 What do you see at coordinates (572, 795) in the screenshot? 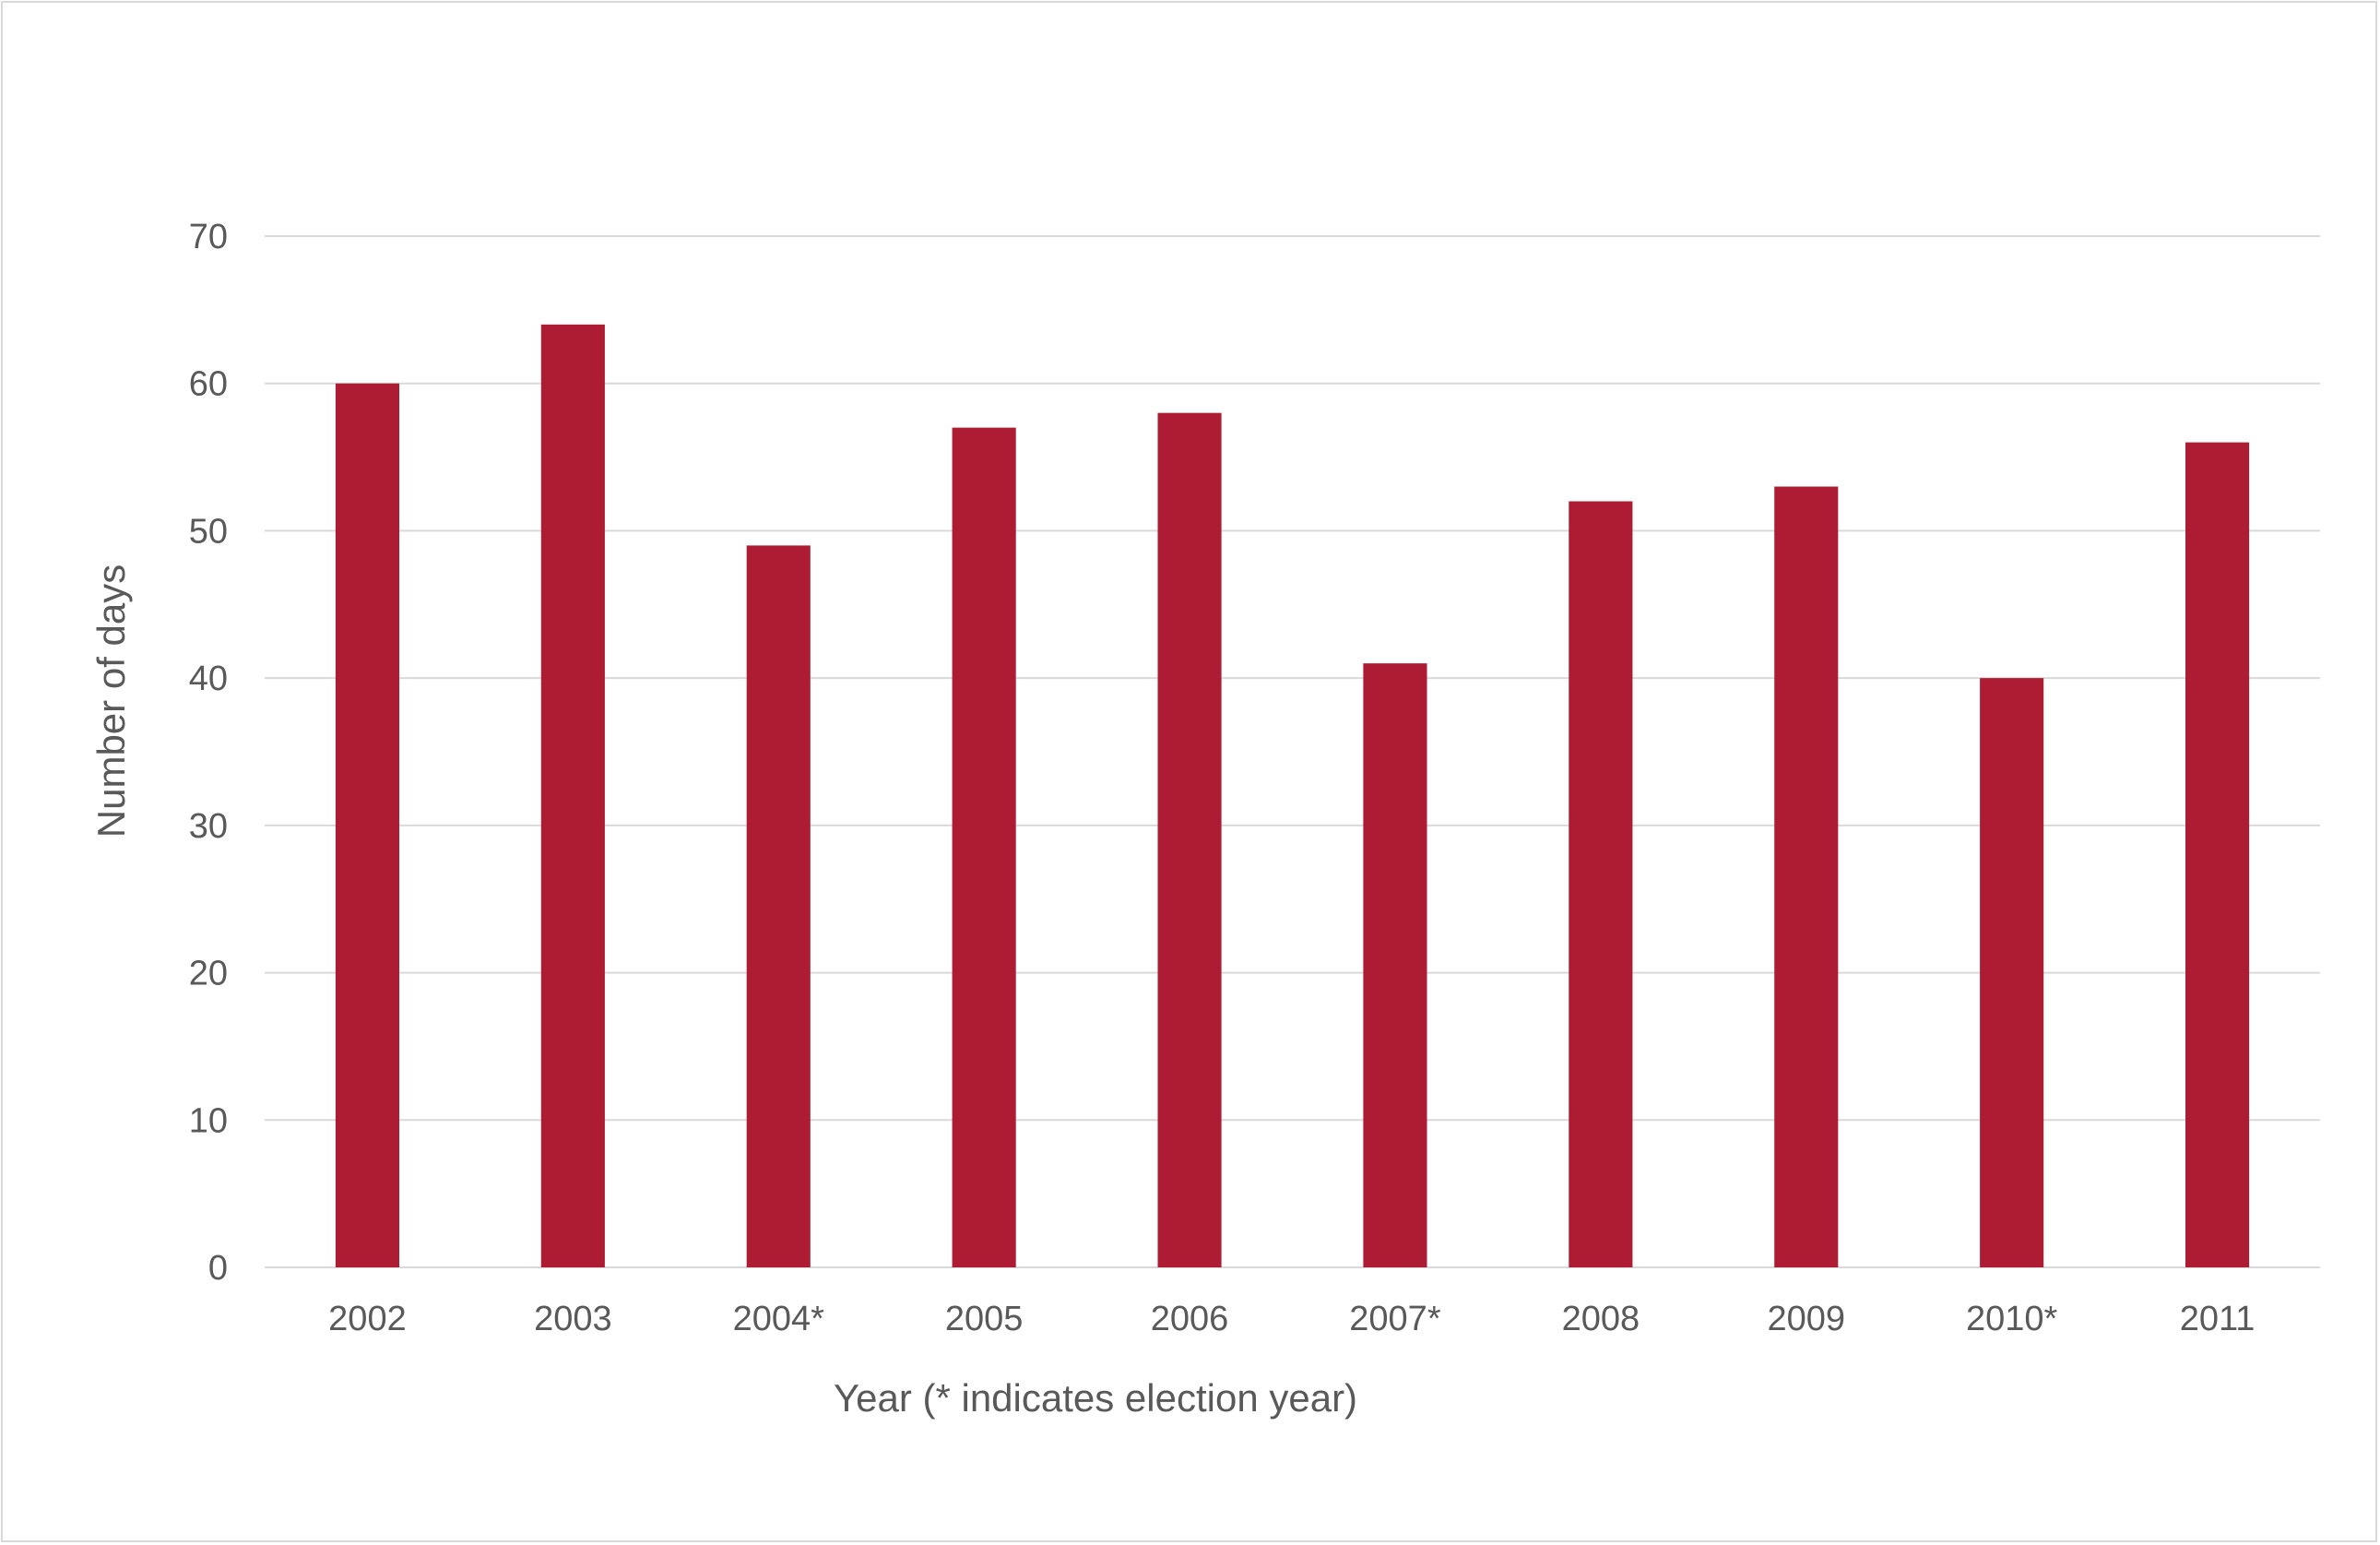
I see `bar-2003` at bounding box center [572, 795].